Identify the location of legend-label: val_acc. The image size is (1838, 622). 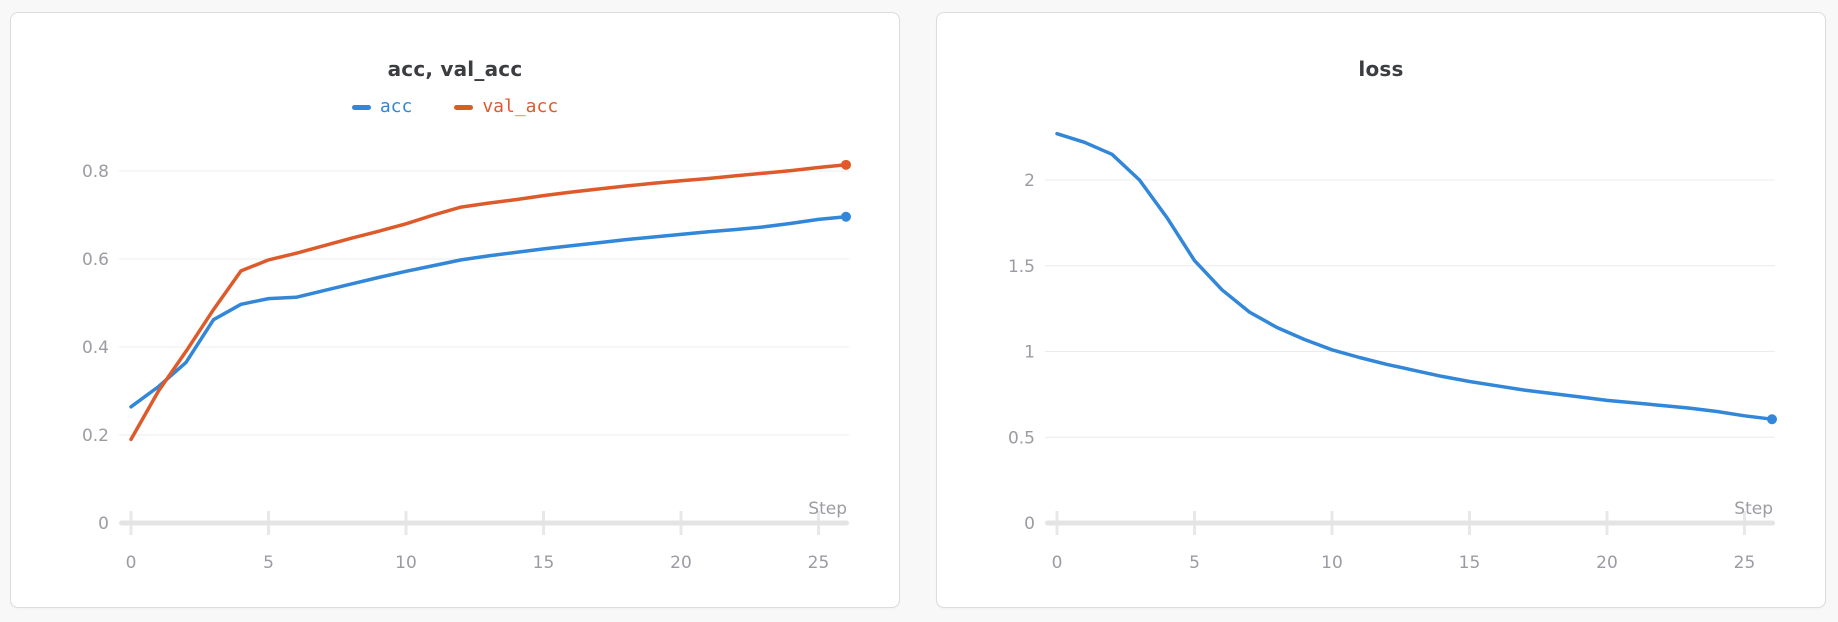
(520, 106).